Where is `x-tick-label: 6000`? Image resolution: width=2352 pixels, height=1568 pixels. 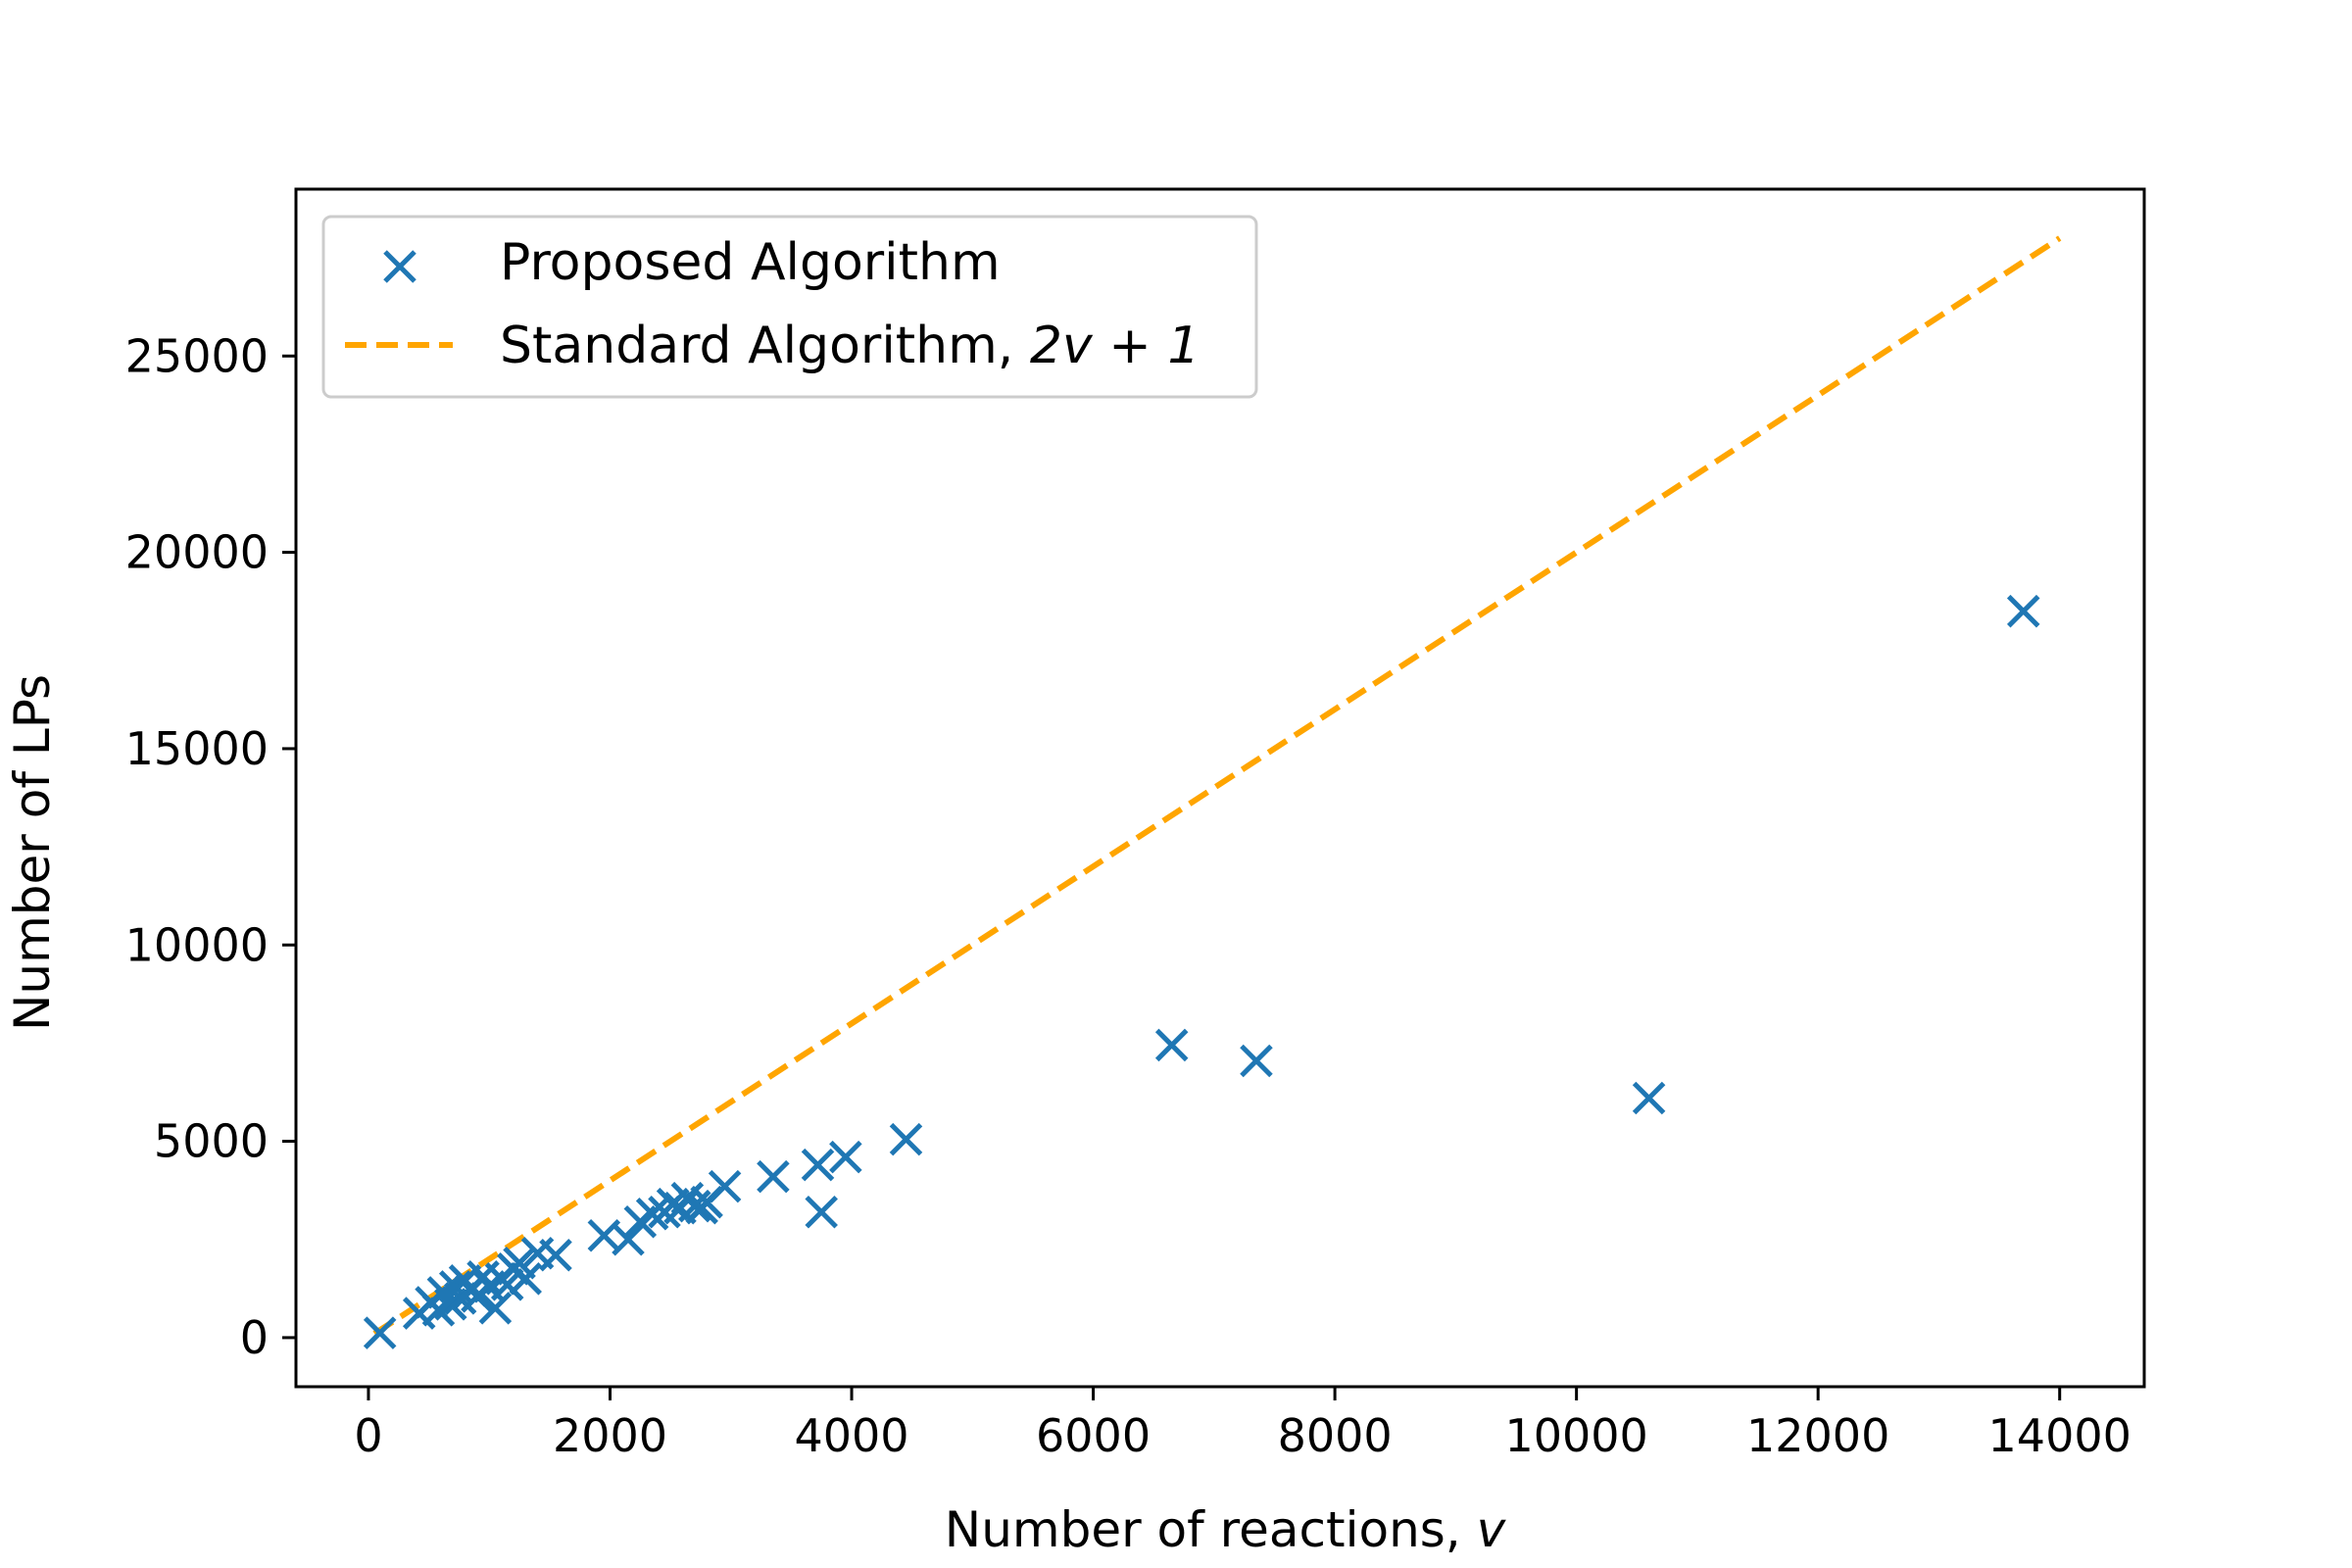 x-tick-label: 6000 is located at coordinates (1093, 1435).